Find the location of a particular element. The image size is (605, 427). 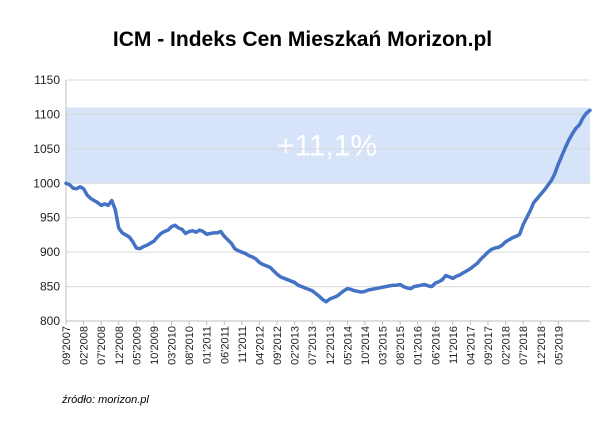

x-tick-label: 09'2012 is located at coordinates (278, 345).